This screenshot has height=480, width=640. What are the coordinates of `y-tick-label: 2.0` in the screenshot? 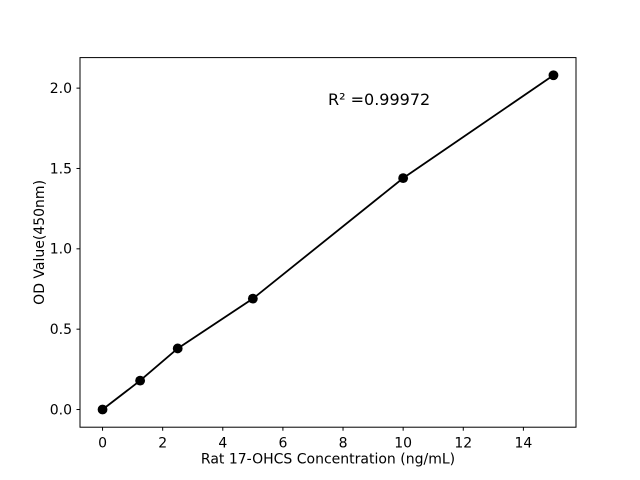 It's located at (61, 89).